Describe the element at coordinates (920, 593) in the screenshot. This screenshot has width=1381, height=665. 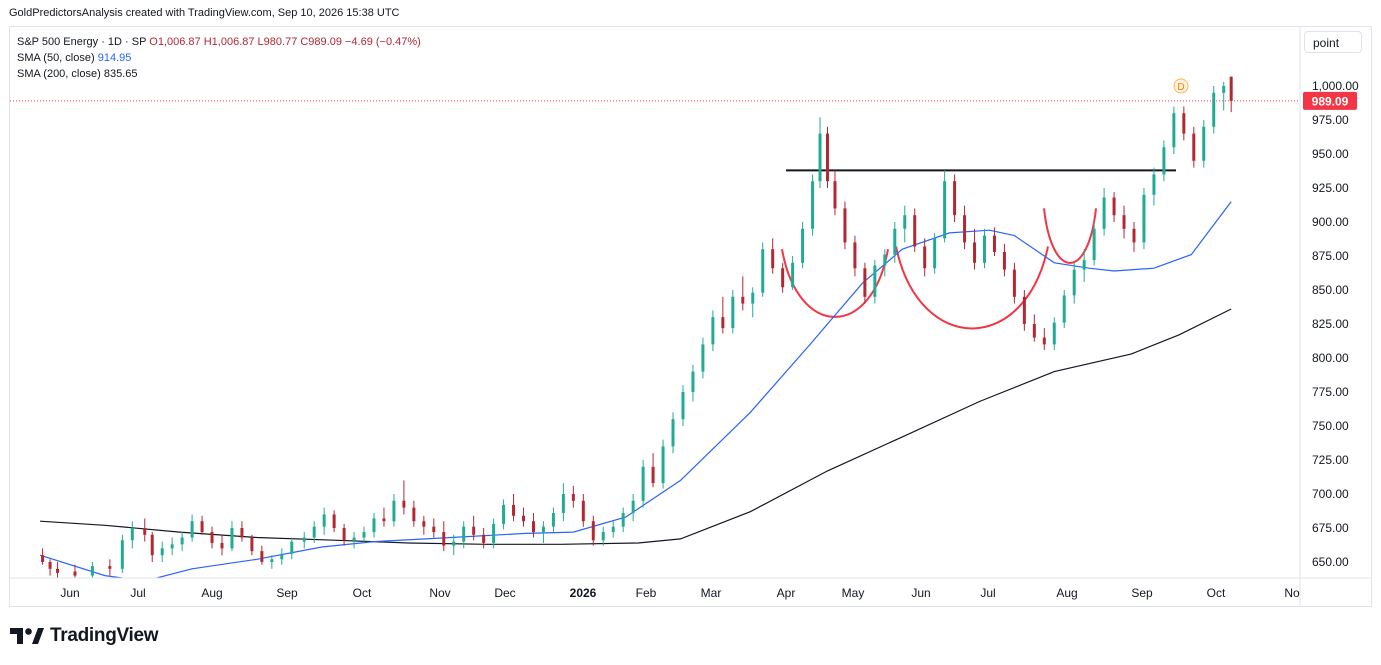
I see `time-tick-label: Jun` at that location.